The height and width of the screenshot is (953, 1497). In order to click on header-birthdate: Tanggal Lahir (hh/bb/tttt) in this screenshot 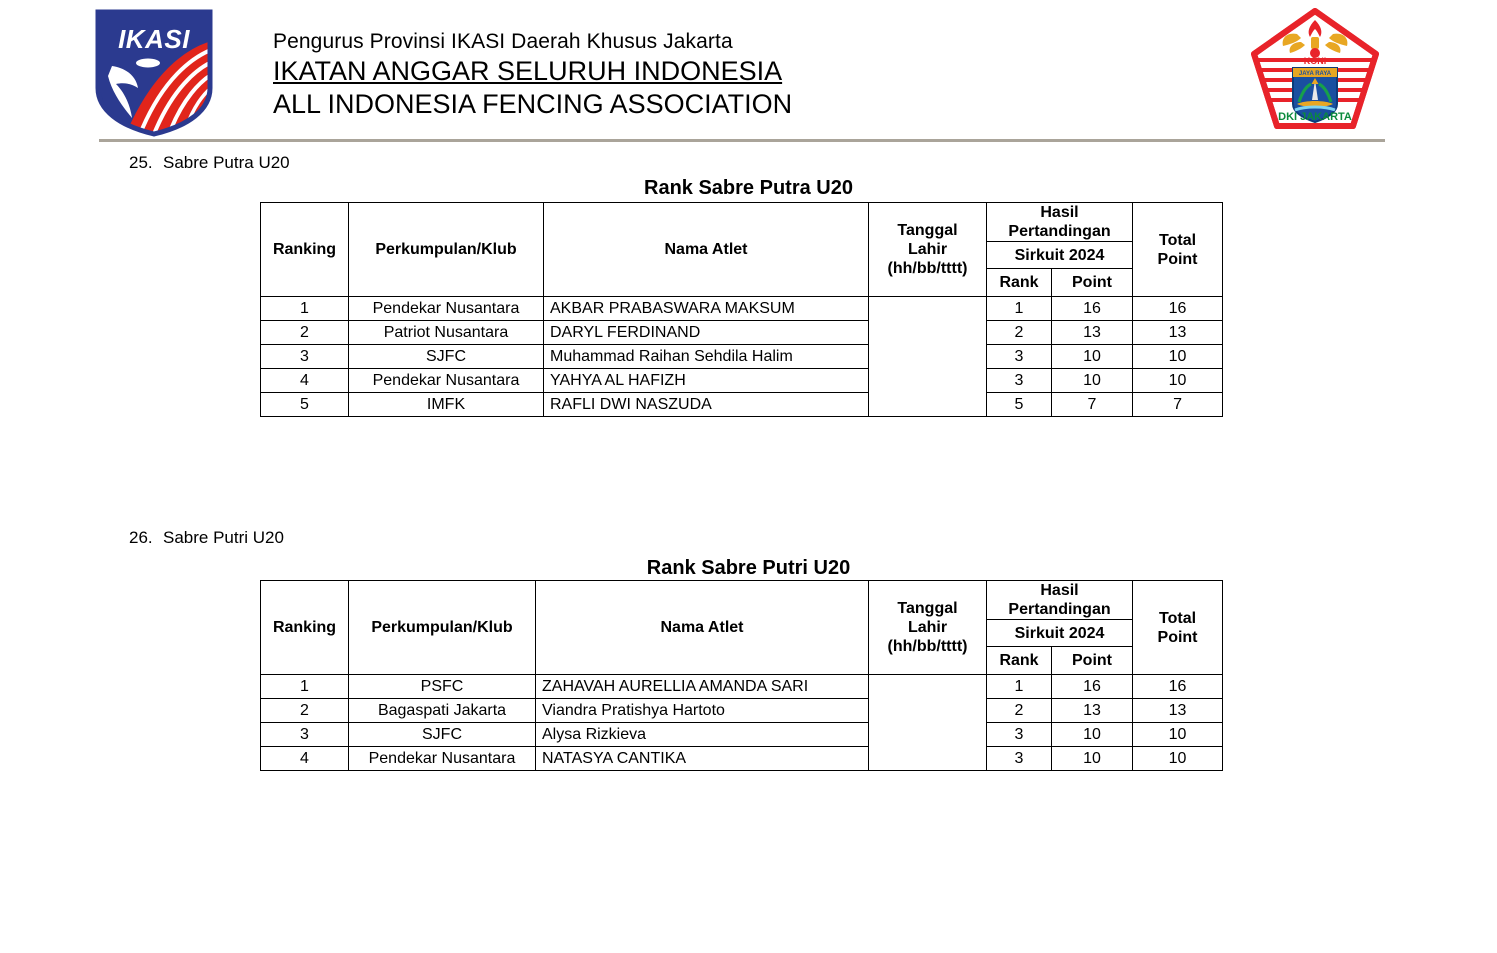, I will do `click(927, 249)`.